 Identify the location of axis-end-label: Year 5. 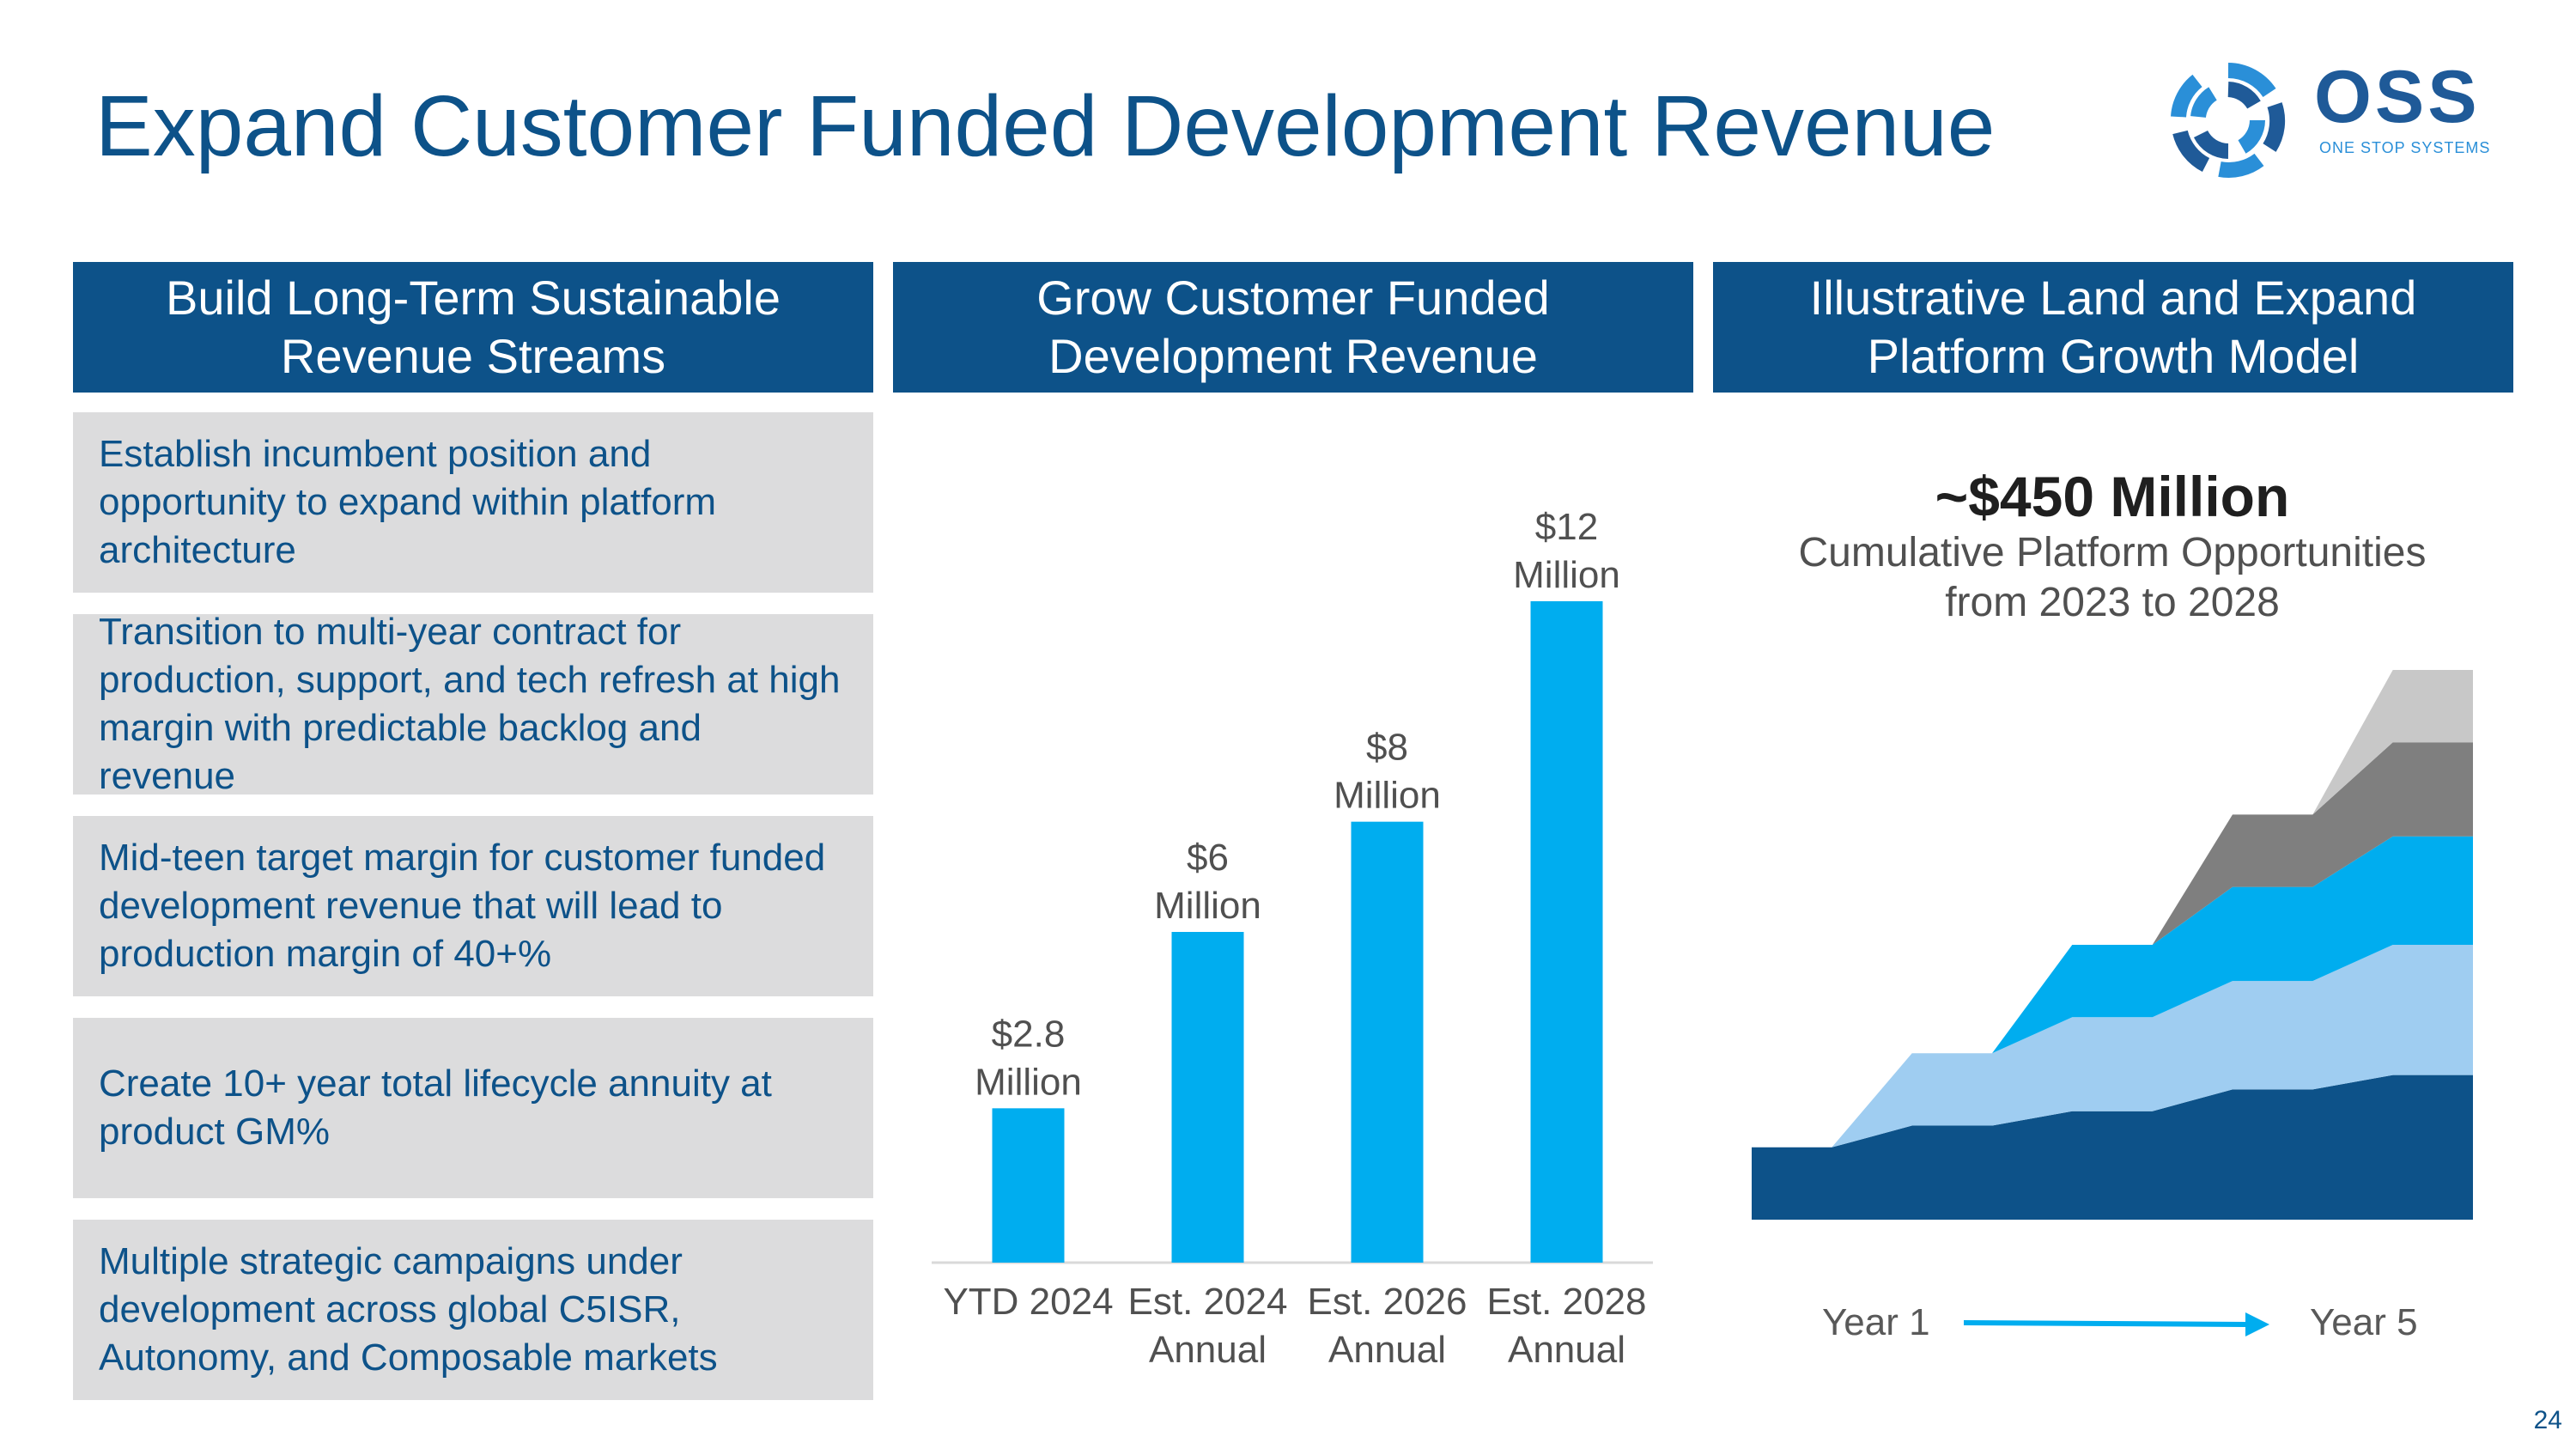
(2364, 1322).